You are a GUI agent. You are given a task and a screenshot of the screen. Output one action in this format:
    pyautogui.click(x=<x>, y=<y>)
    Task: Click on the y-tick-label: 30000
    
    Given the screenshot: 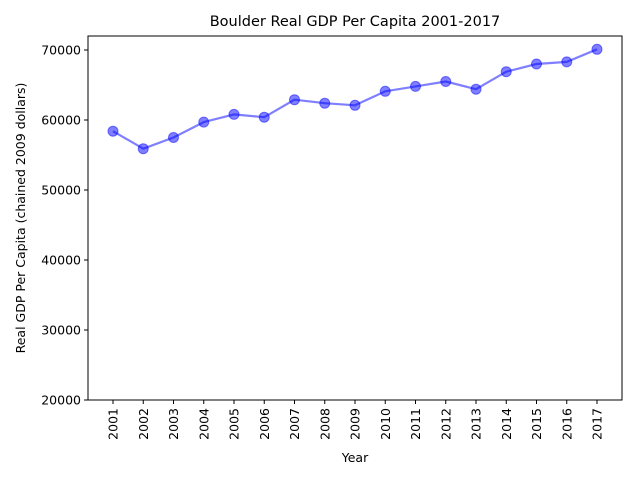 What is the action you would take?
    pyautogui.click(x=61, y=330)
    